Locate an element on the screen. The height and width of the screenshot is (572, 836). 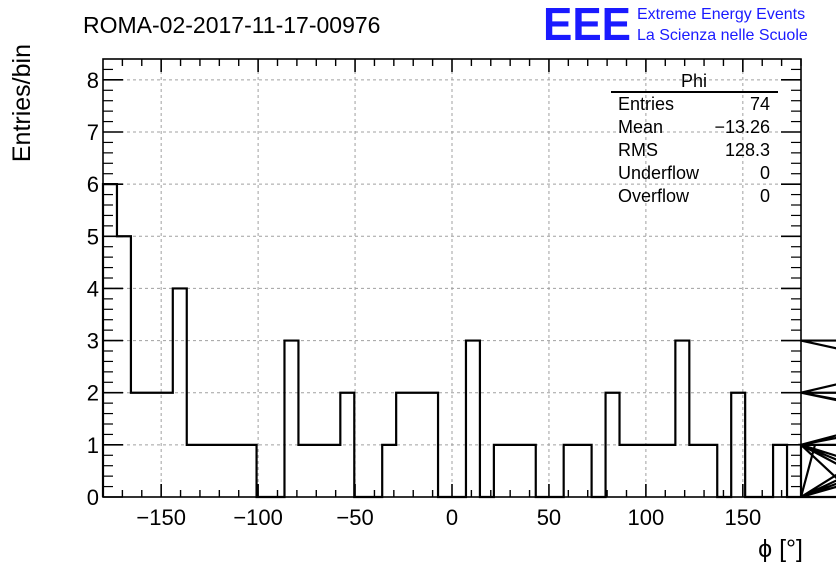
stats-label: Overflow is located at coordinates (654, 196).